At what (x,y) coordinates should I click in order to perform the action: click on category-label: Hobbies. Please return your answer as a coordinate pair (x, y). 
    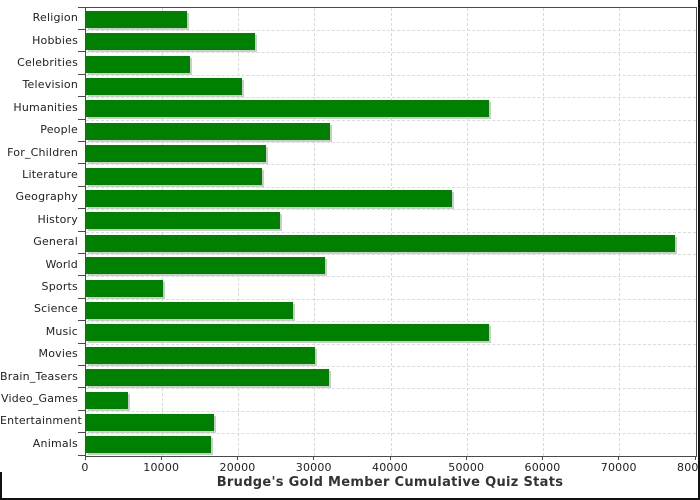
    Looking at the image, I should click on (55, 40).